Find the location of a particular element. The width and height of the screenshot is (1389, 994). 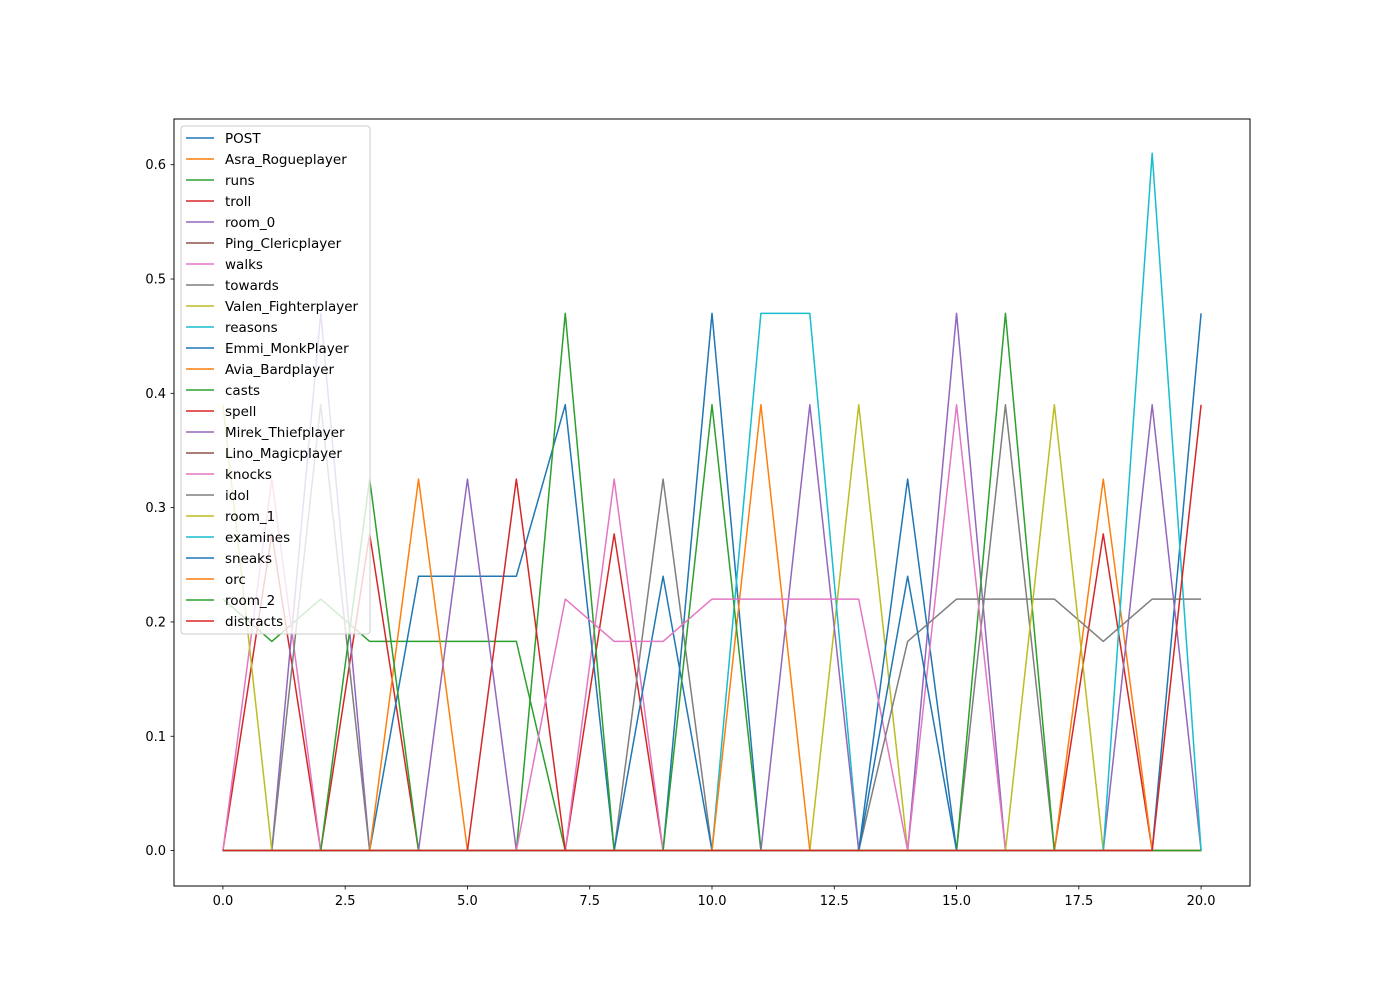

legend-label: Valen_Fighterplayer is located at coordinates (292, 307).